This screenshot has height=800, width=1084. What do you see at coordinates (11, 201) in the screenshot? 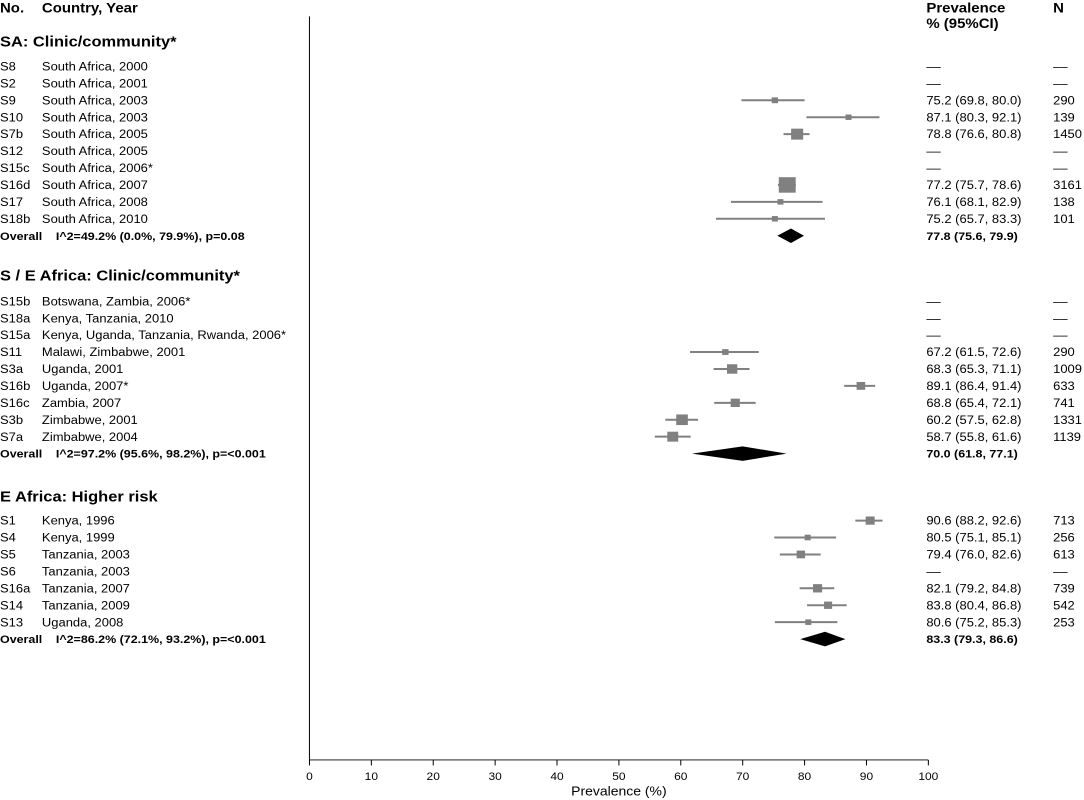
I see `study-id: S17` at bounding box center [11, 201].